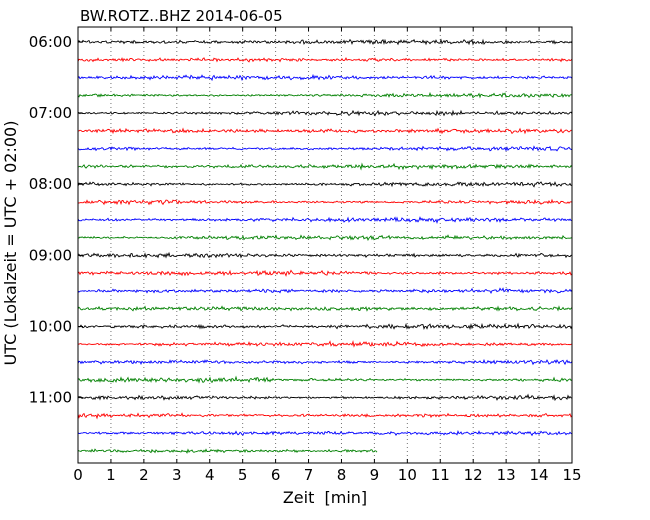 The height and width of the screenshot is (520, 650). I want to click on y-tick-label: 11:00, so click(50, 398).